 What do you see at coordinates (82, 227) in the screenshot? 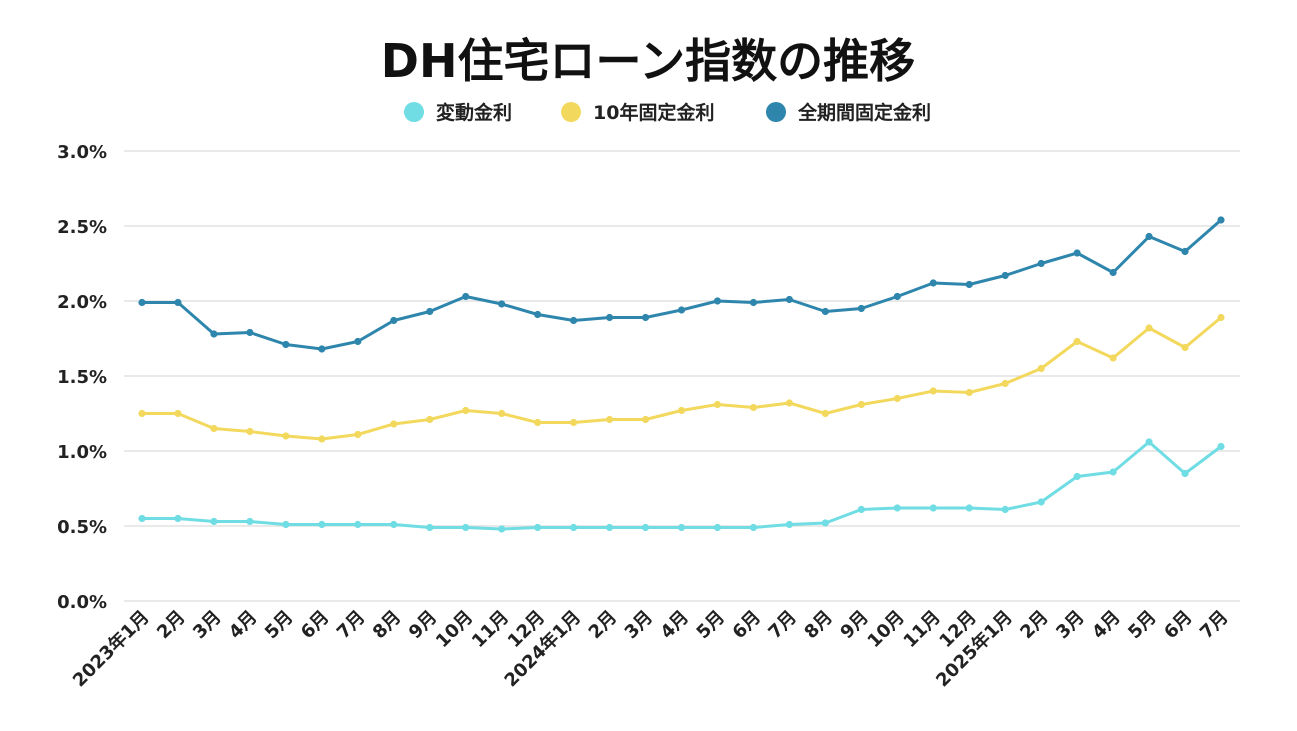
I see `y-tick-label: 2.5%` at bounding box center [82, 227].